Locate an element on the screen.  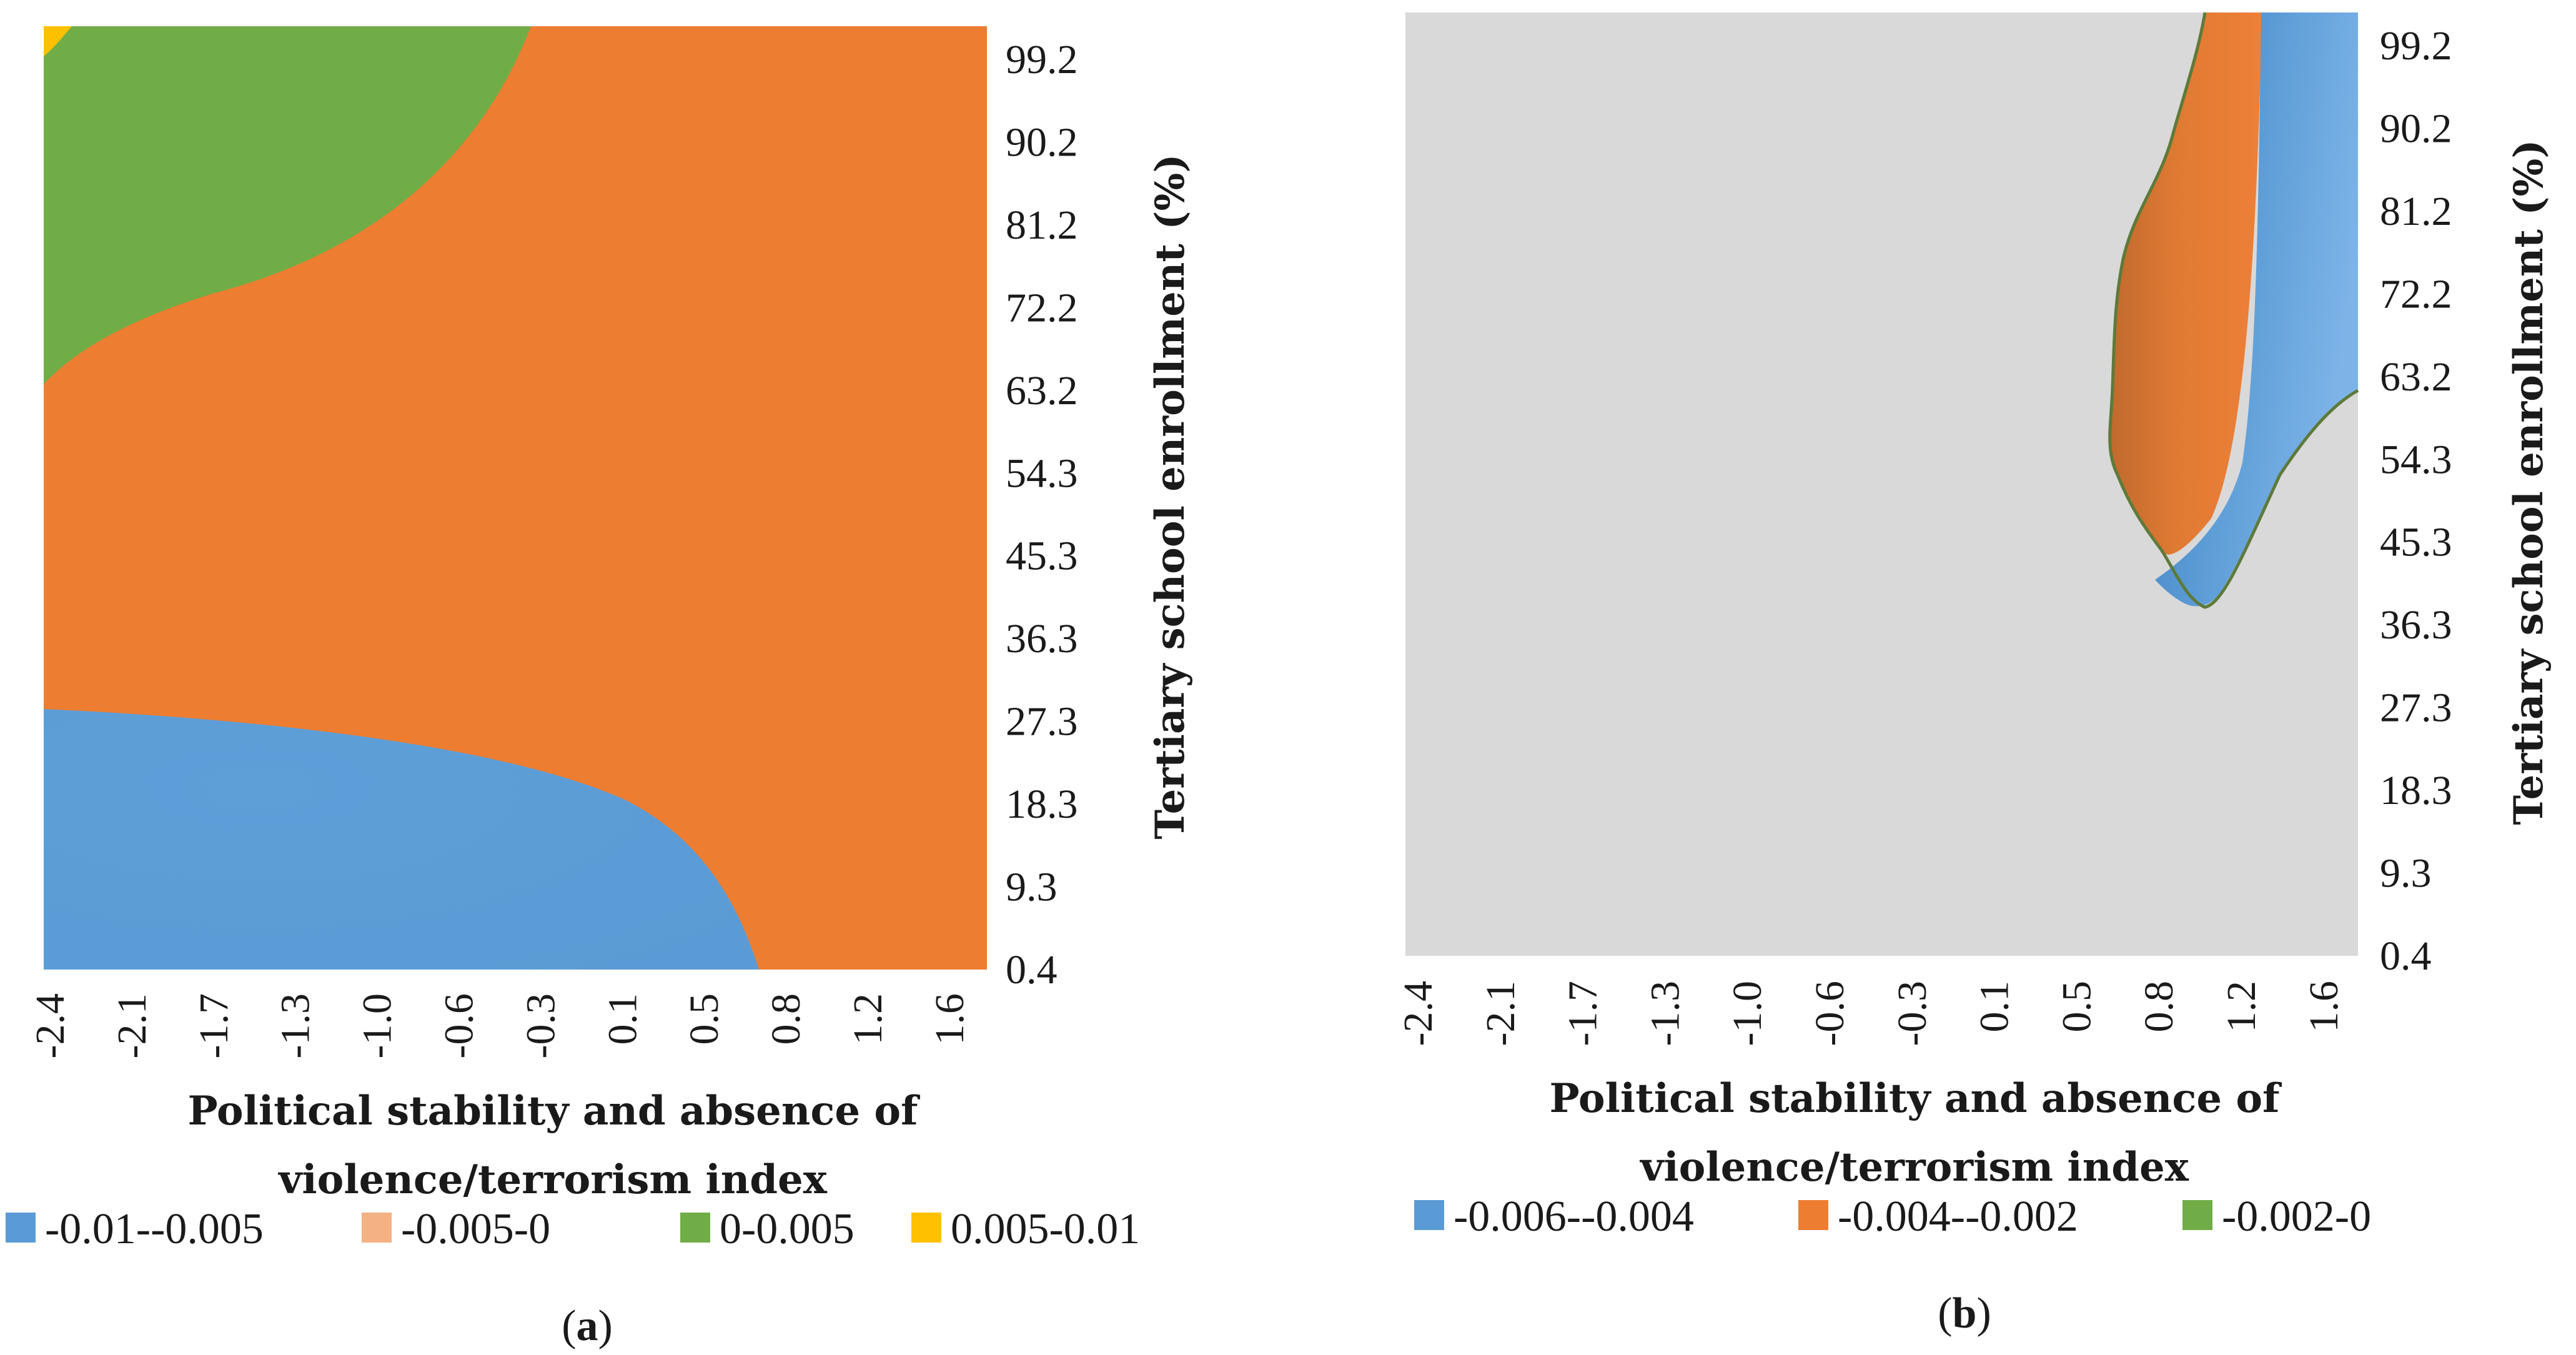
panel-a-y-tick-label: 72.2 is located at coordinates (1042, 308).